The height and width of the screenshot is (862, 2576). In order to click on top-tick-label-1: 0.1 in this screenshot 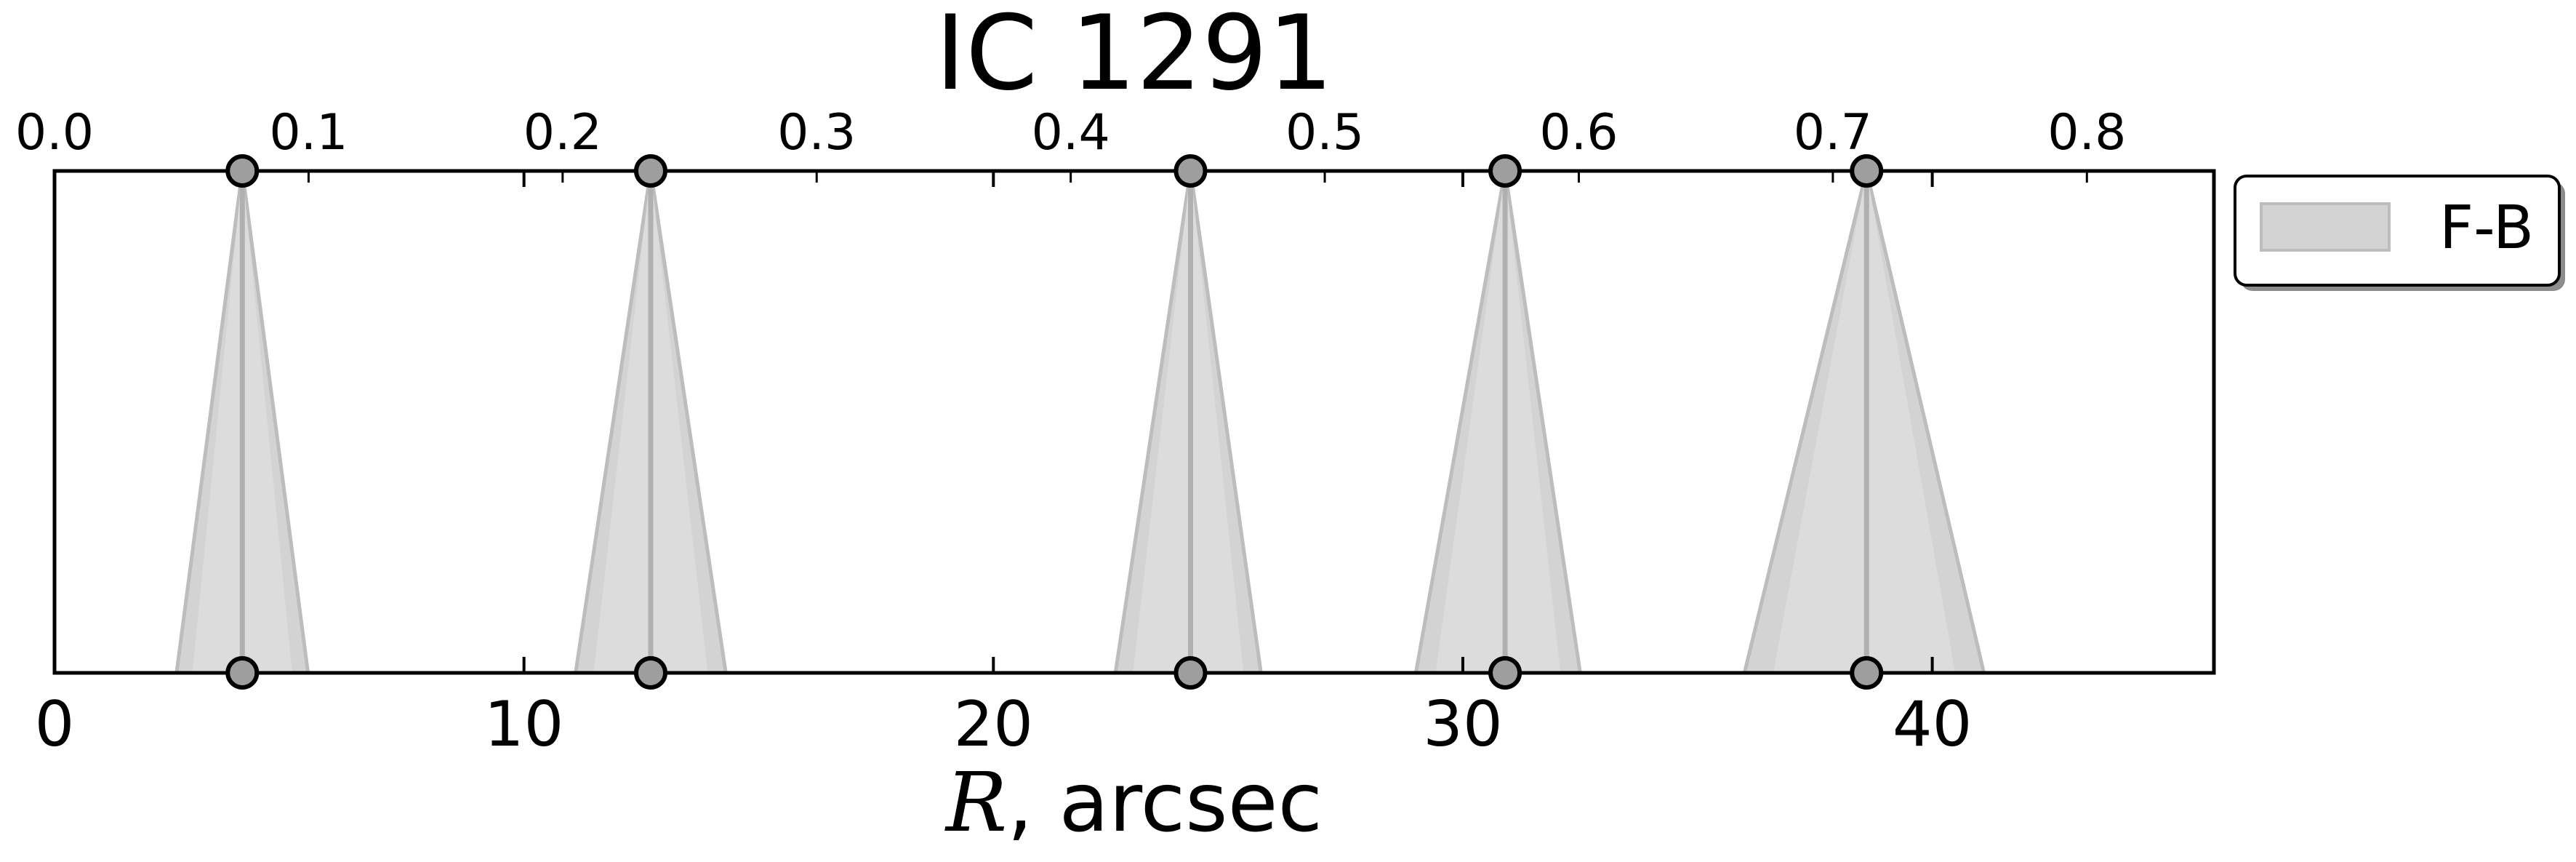, I will do `click(308, 132)`.